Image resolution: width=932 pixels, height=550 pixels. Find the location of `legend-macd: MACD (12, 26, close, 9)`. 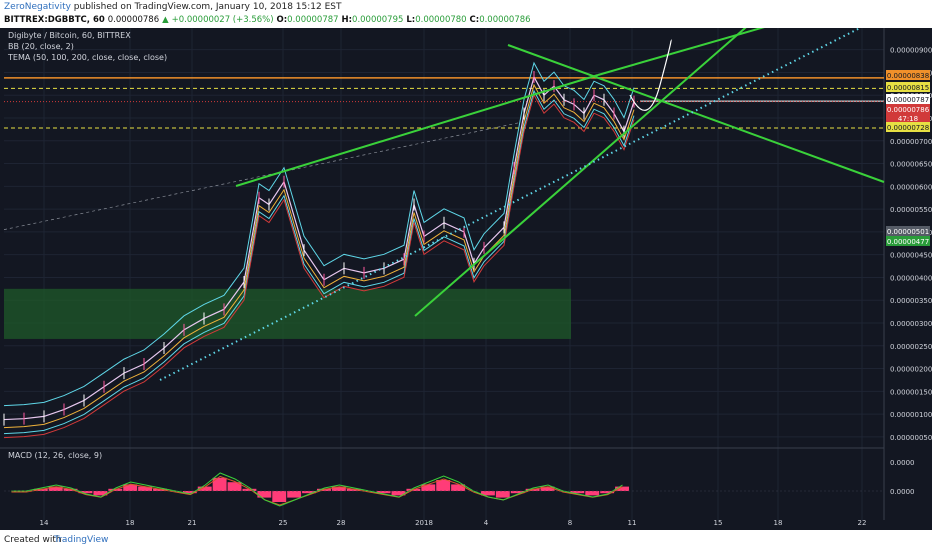

legend-macd: MACD (12, 26, close, 9) is located at coordinates (55, 455).